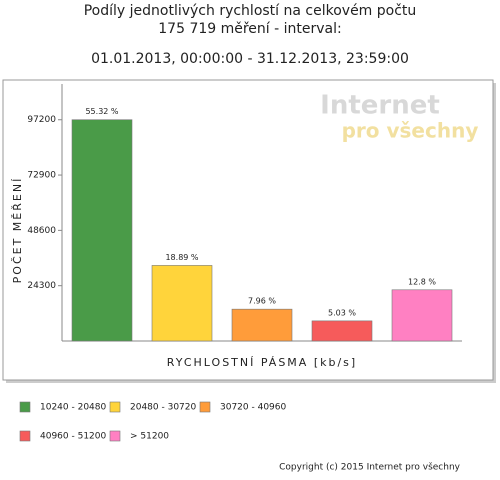 The image size is (500, 480). I want to click on copyright: Copyright (c) 2015 Internet pro všechny, so click(370, 467).